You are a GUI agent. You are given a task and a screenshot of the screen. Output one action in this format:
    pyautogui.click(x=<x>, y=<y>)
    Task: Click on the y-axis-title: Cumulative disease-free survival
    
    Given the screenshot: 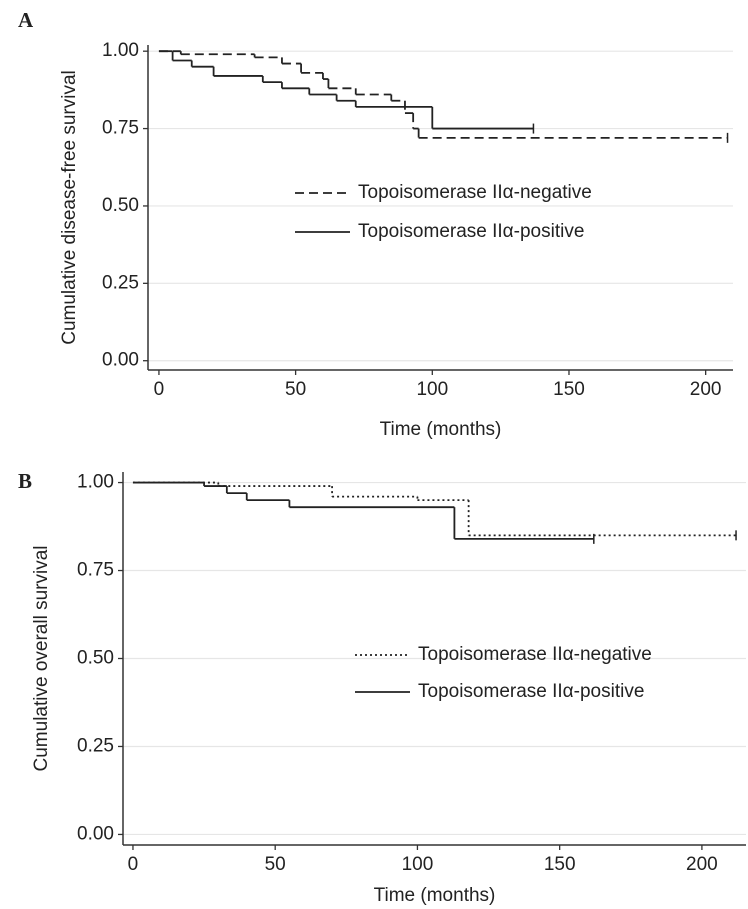 What is the action you would take?
    pyautogui.click(x=69, y=207)
    